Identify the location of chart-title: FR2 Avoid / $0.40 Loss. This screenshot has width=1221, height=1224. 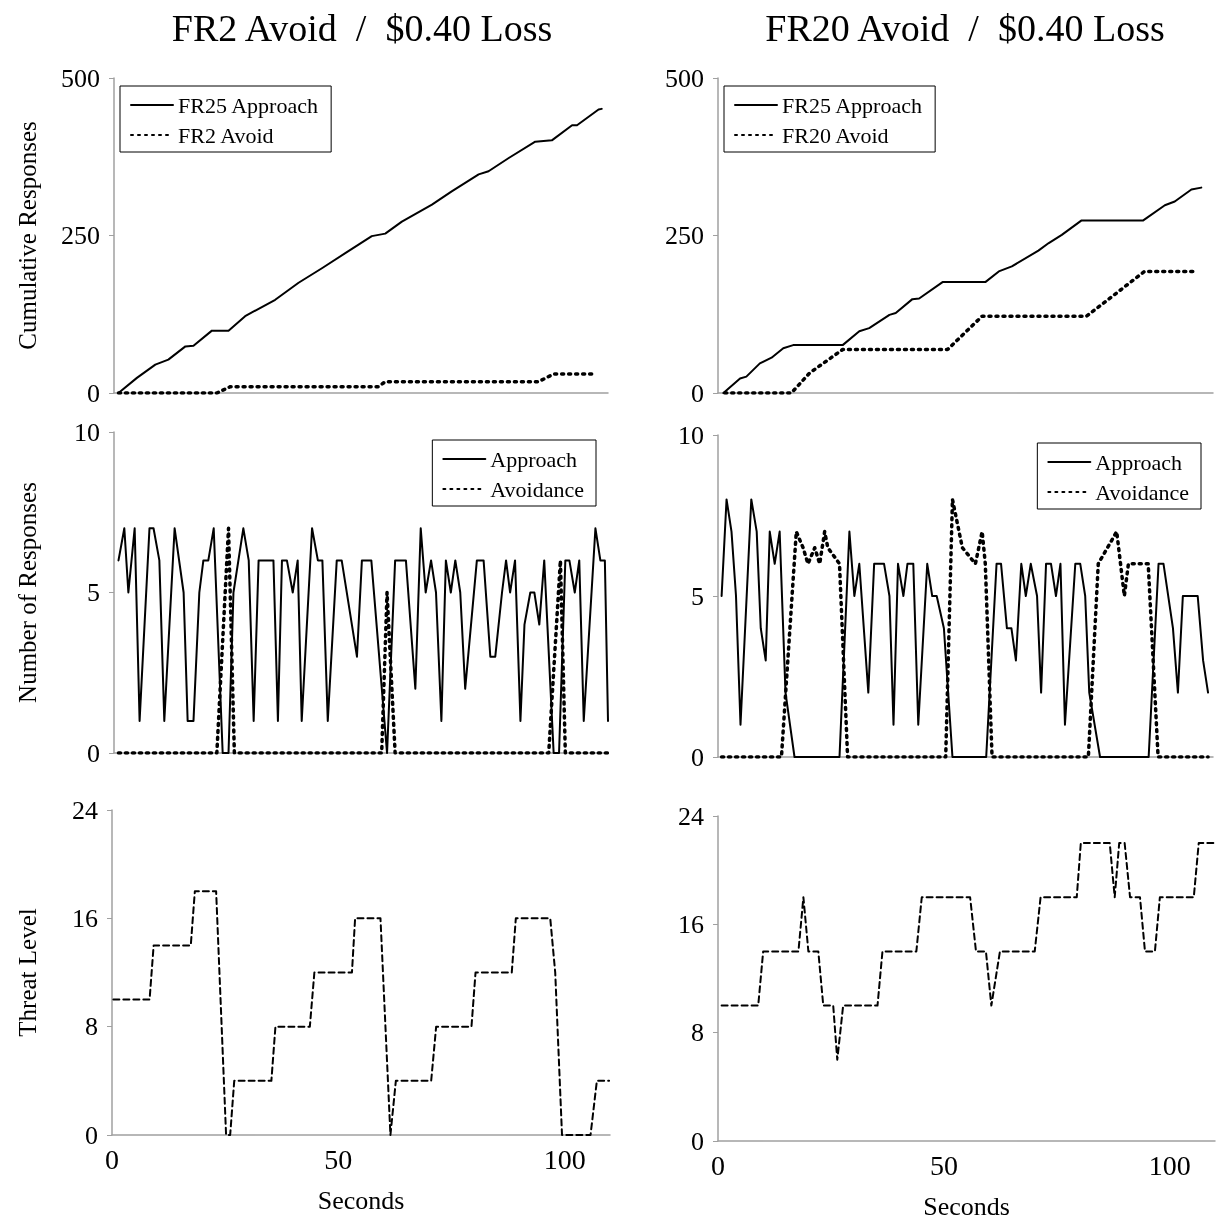
(362, 28).